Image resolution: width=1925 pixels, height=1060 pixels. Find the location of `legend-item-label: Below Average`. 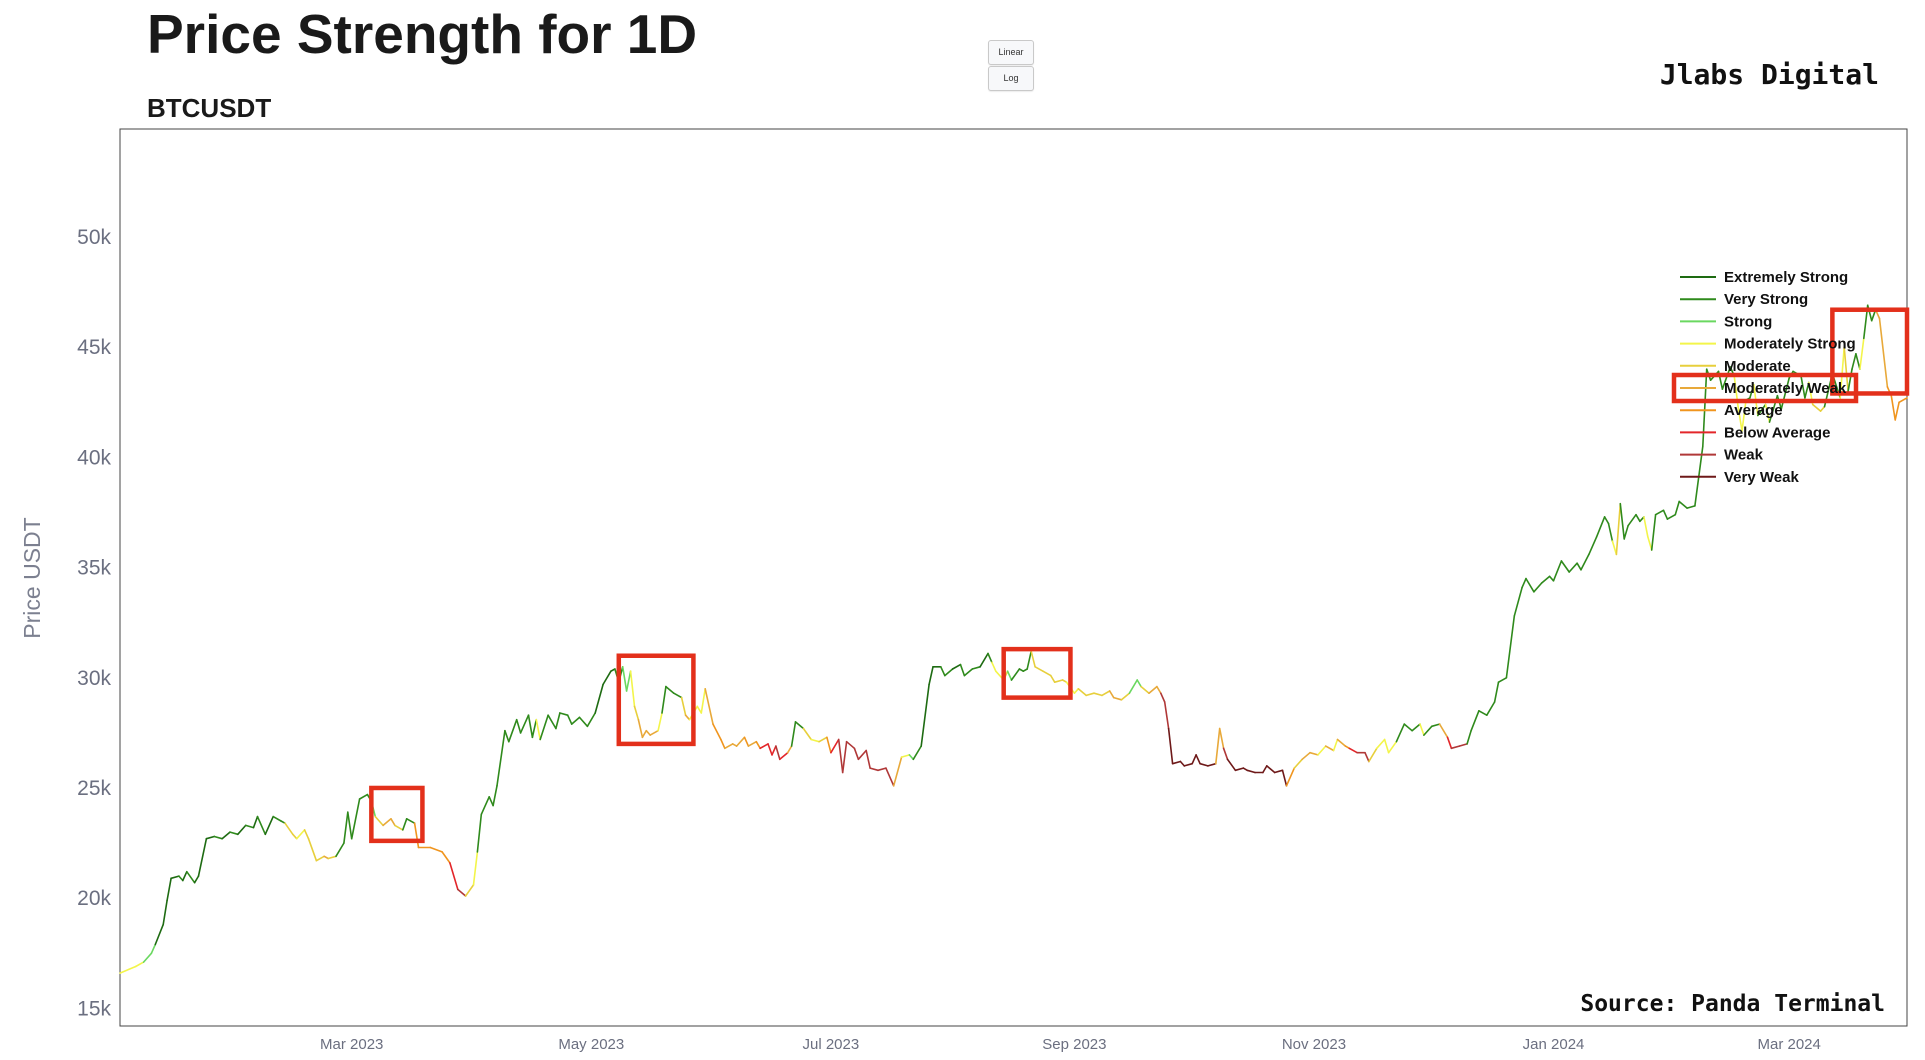

legend-item-label: Below Average is located at coordinates (1777, 432).